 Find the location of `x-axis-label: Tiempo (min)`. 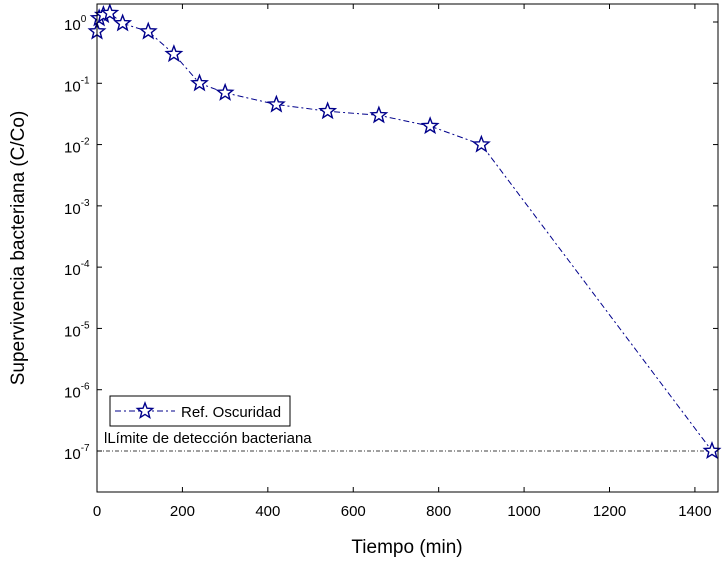

x-axis-label: Tiempo (min) is located at coordinates (406, 547).